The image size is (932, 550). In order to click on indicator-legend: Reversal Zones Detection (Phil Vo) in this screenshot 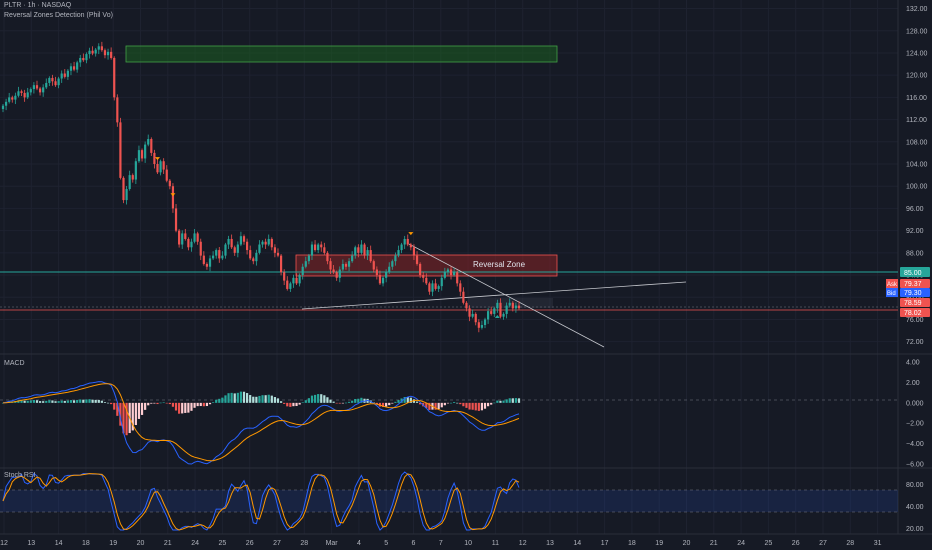, I will do `click(58, 15)`.